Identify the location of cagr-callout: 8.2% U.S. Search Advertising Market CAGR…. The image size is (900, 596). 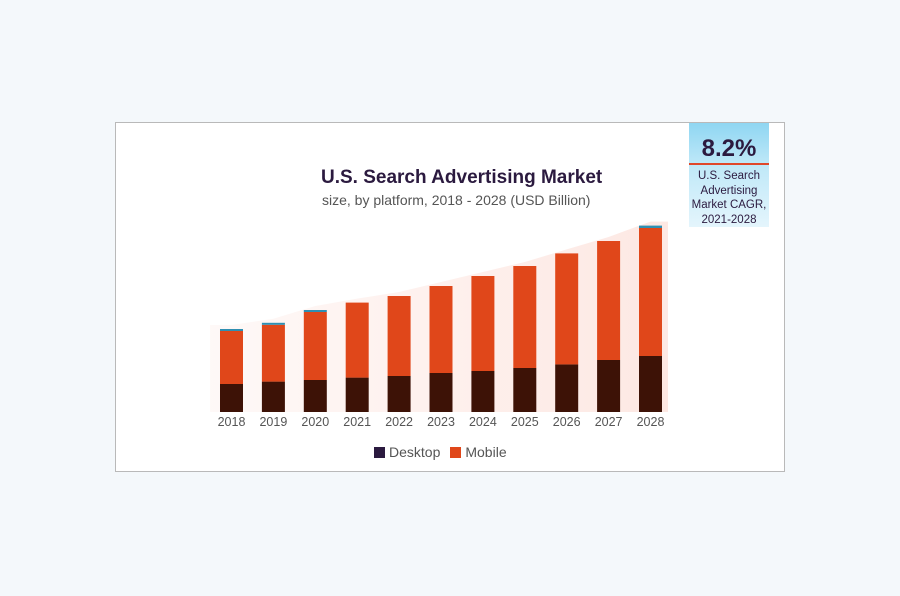
(729, 175).